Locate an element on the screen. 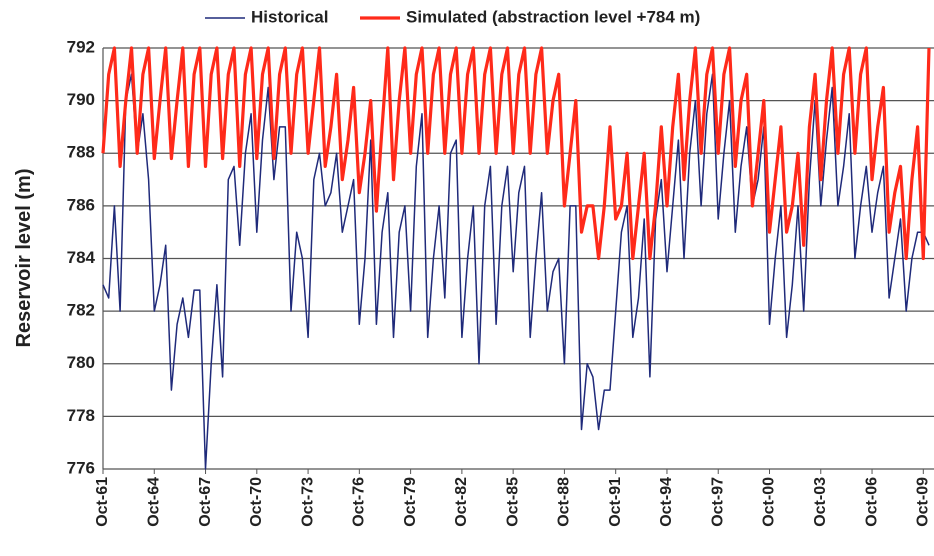 This screenshot has height=556, width=934. y-tick-label: 784 is located at coordinates (81, 257).